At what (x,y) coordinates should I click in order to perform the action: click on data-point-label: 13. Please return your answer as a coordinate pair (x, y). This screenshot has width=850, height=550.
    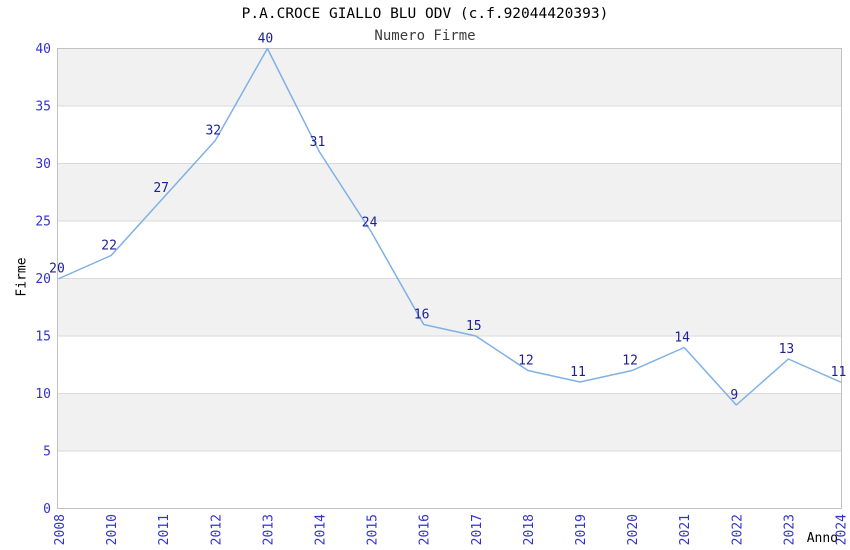
    Looking at the image, I should click on (787, 349).